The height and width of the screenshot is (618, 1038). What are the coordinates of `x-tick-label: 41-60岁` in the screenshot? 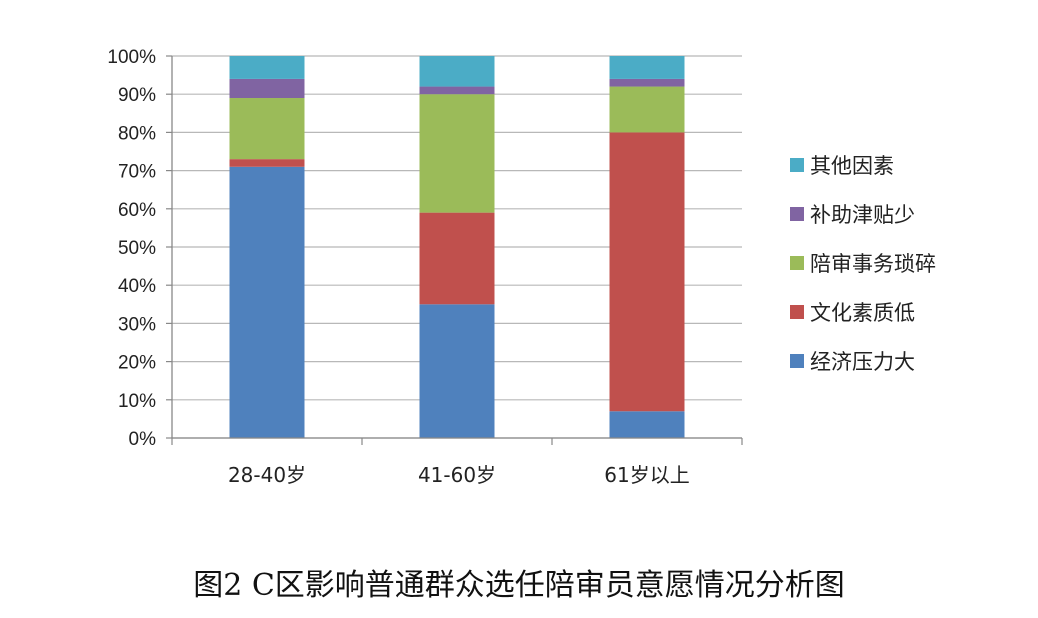 It's located at (457, 475).